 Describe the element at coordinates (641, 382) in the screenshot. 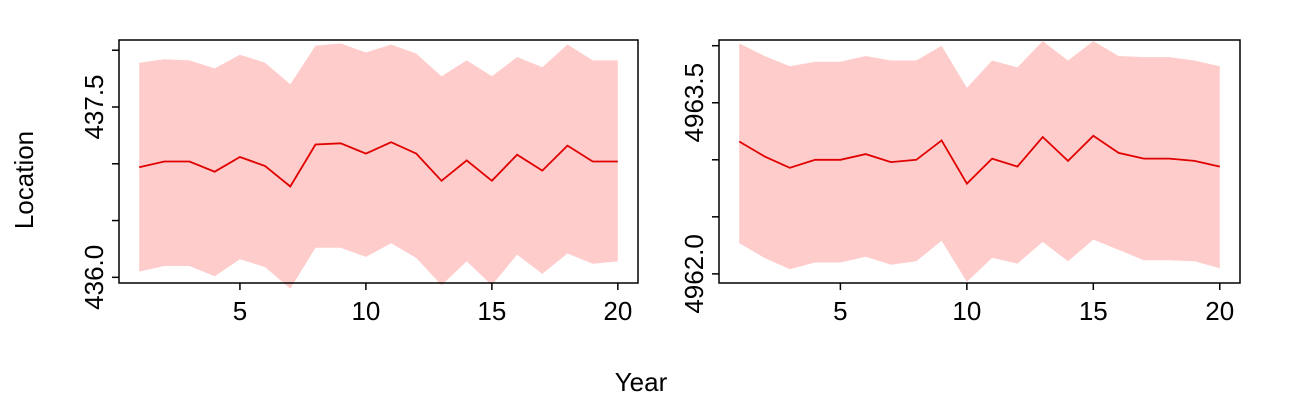

I see `x-axis-title: Year` at that location.